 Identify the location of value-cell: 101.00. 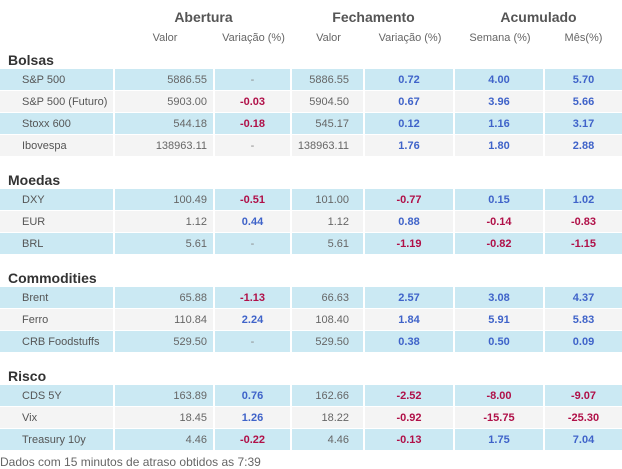
(328, 199).